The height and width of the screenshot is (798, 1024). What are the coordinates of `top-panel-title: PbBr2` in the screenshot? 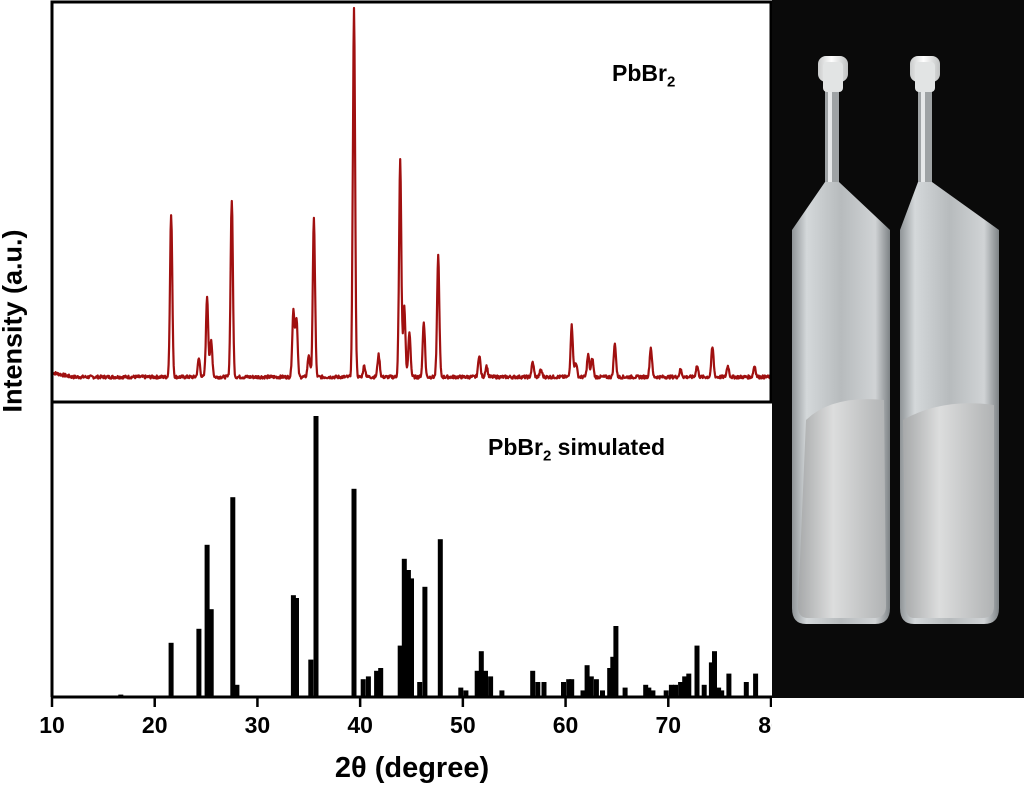 It's located at (643, 75).